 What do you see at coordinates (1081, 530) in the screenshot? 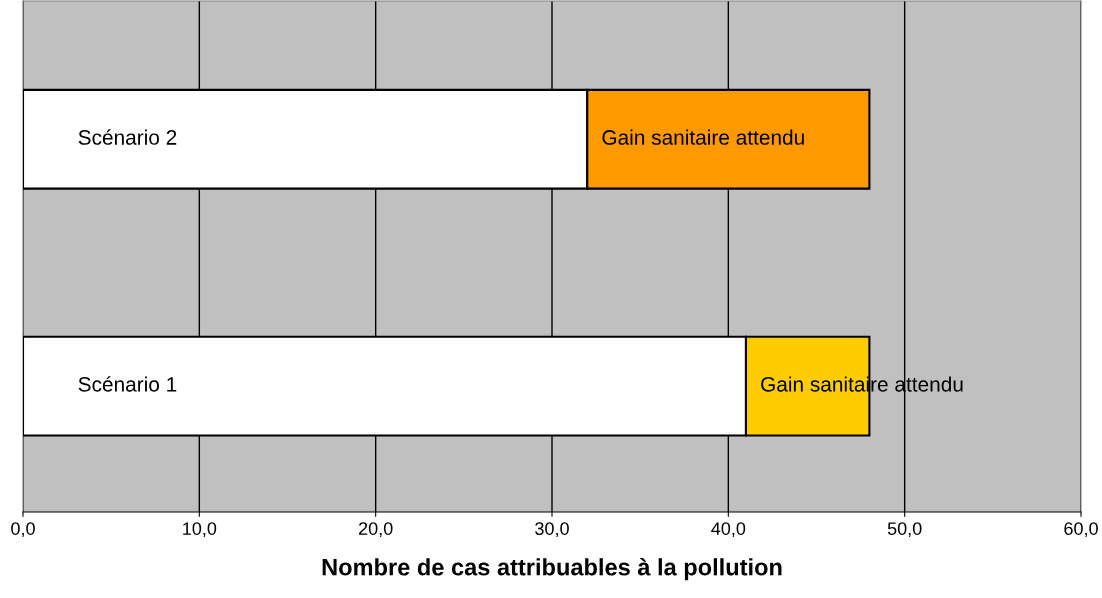
I see `x-tick-label: 60,0` at bounding box center [1081, 530].